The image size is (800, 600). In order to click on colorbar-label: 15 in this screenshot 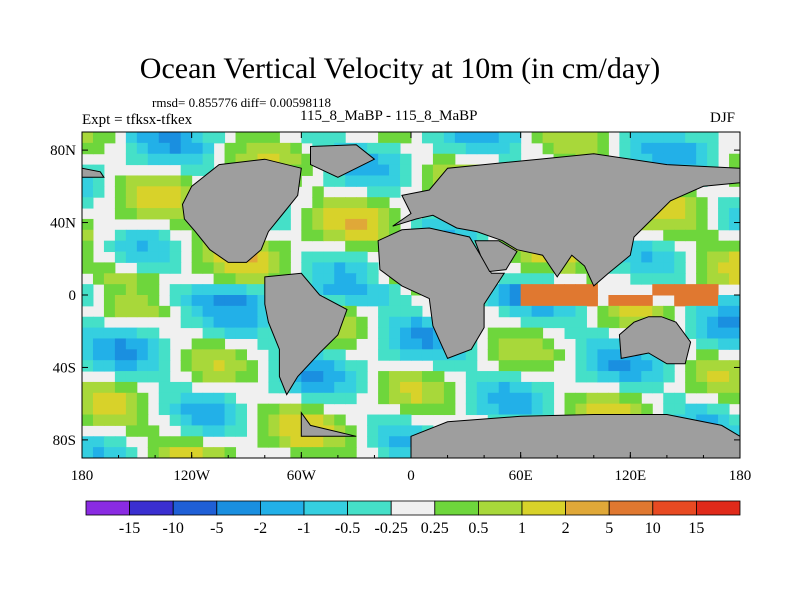, I will do `click(696, 528)`.